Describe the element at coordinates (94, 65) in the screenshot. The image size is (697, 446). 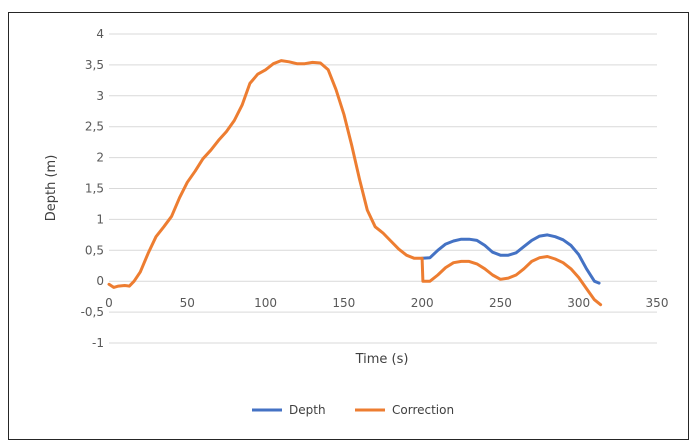
I see `y-tick-label: 3,5` at that location.